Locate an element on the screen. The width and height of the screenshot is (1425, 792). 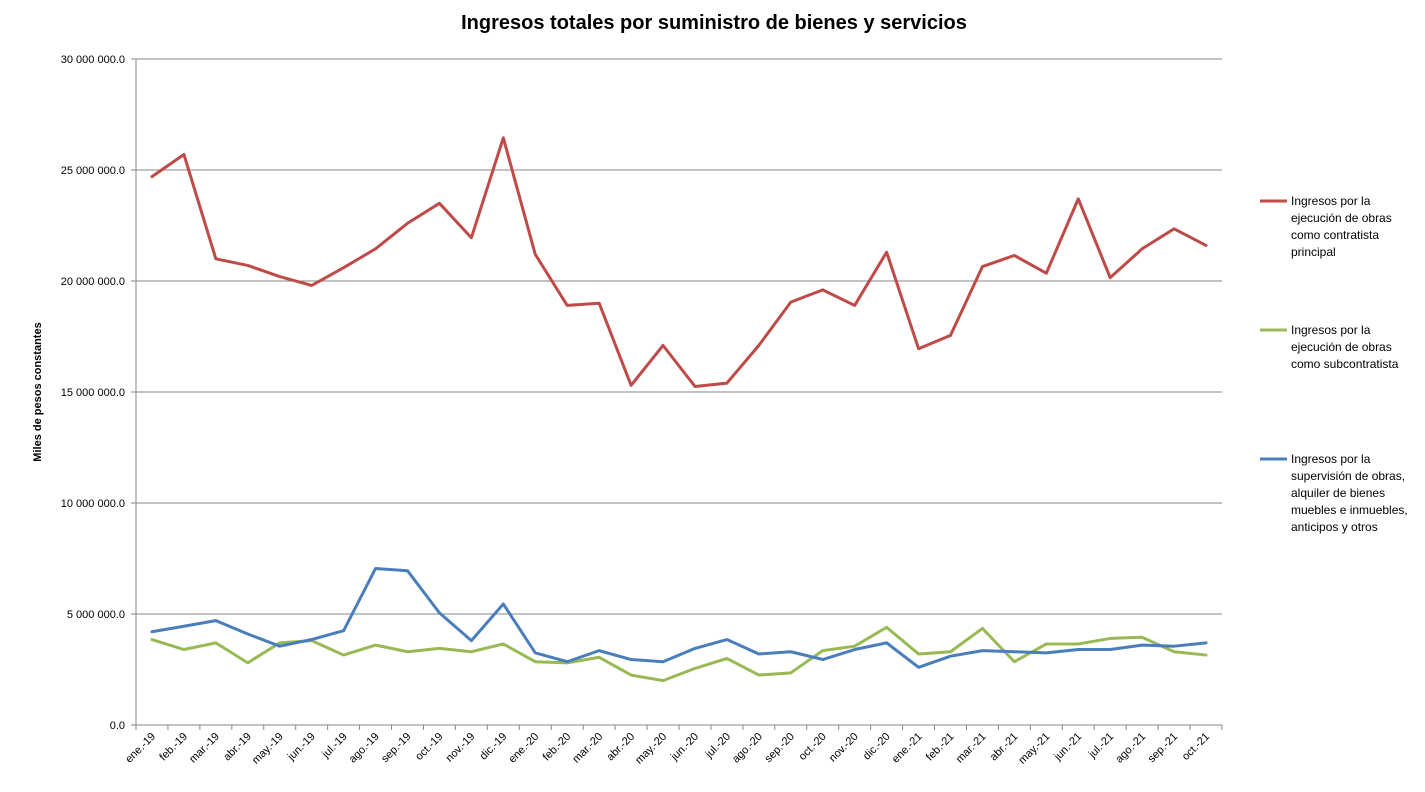
x-tick-label: oct.-21 is located at coordinates (1196, 747).